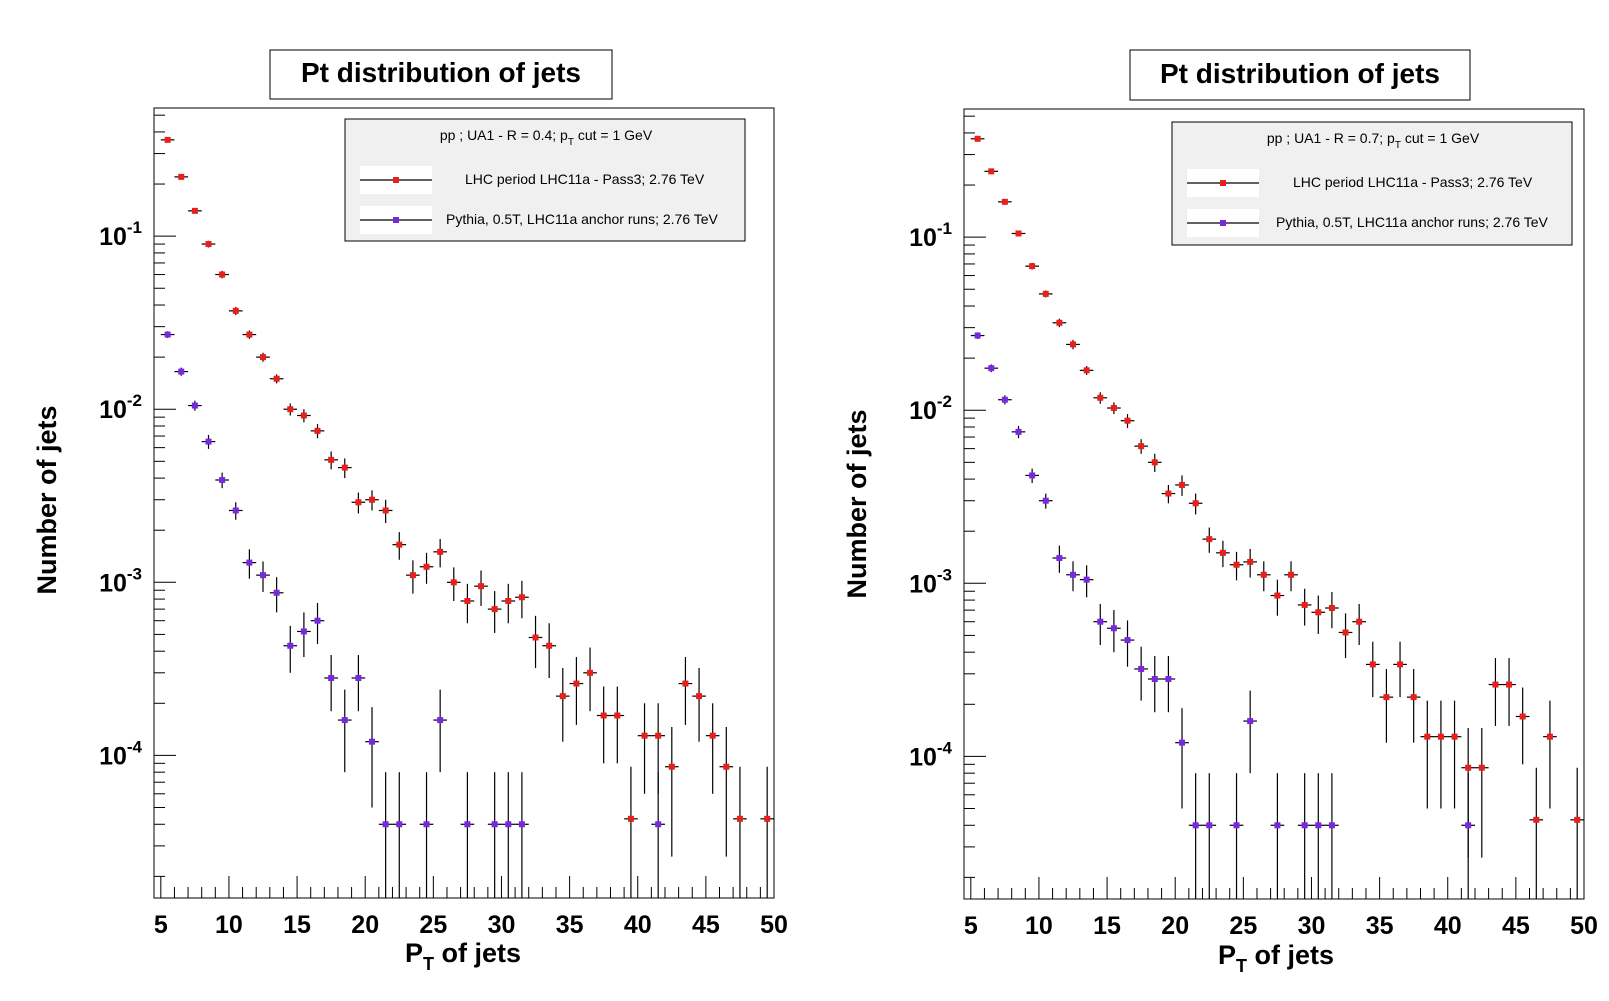  I want to click on x-tick-label: 20, so click(365, 925).